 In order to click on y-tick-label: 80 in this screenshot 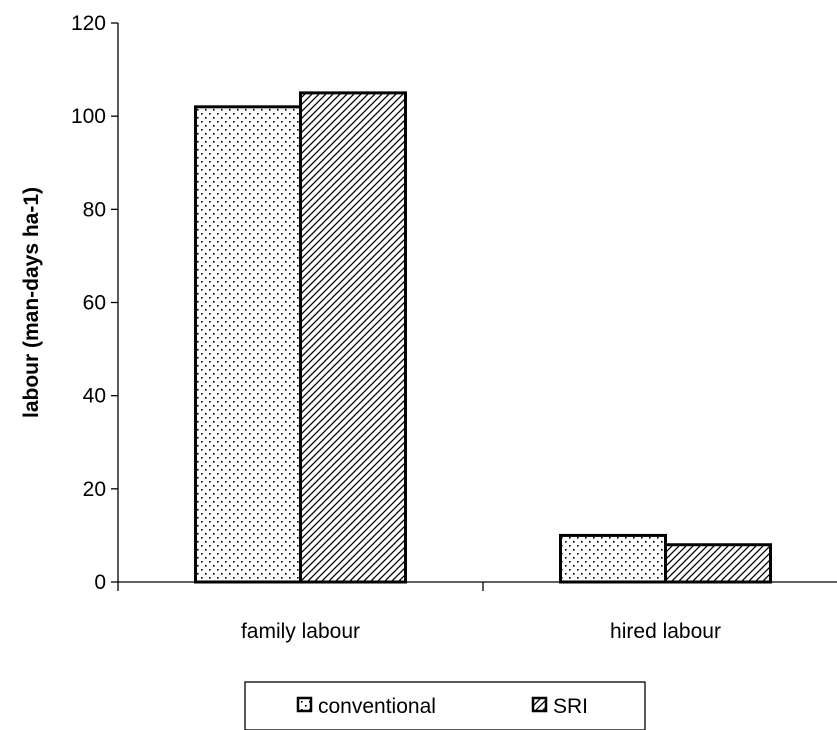, I will do `click(94, 209)`.